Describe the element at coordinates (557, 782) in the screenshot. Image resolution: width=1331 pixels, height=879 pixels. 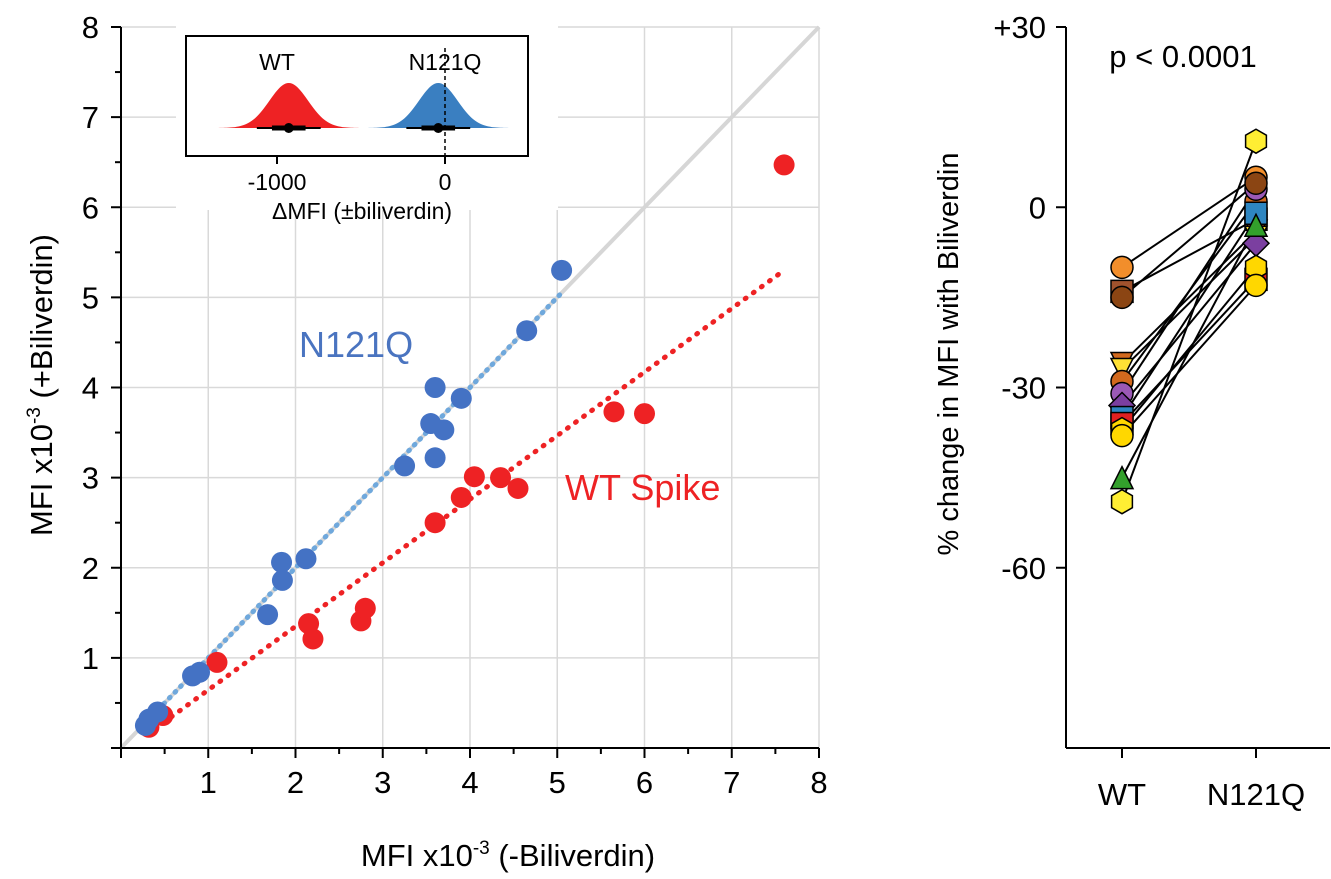
I see `x-tick-label-5: 5` at that location.